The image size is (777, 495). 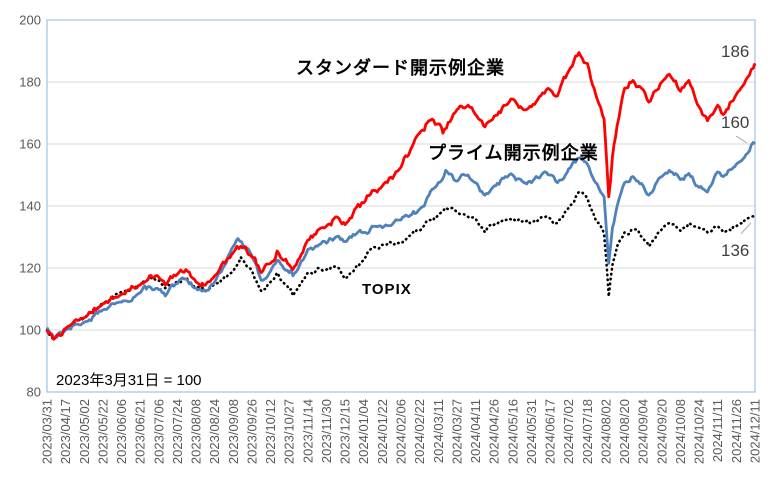 What do you see at coordinates (401, 431) in the screenshot?
I see `x-axis-tick-label: 2024/02/06` at bounding box center [401, 431].